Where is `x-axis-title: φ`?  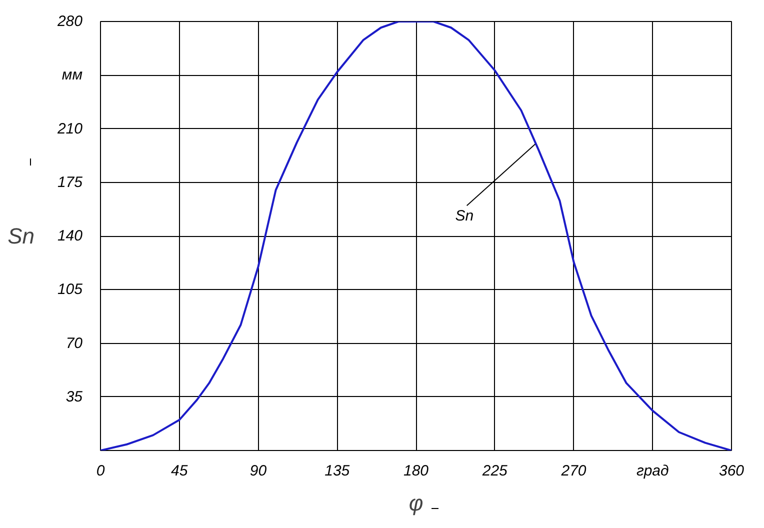
x-axis-title: φ is located at coordinates (416, 503).